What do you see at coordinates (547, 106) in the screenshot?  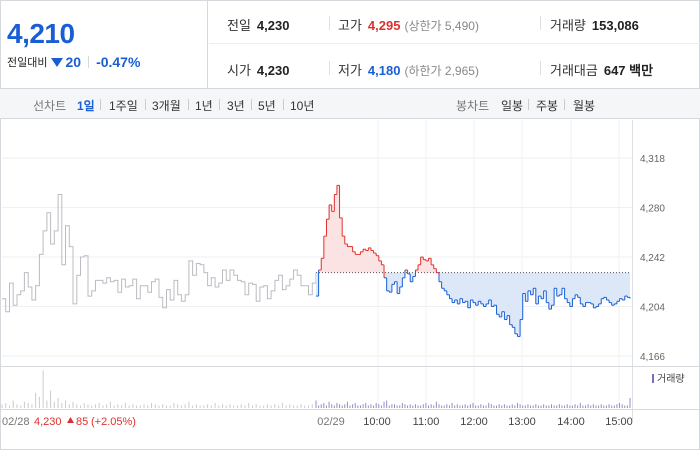 I see `candle-tab-weekly: 주봉` at bounding box center [547, 106].